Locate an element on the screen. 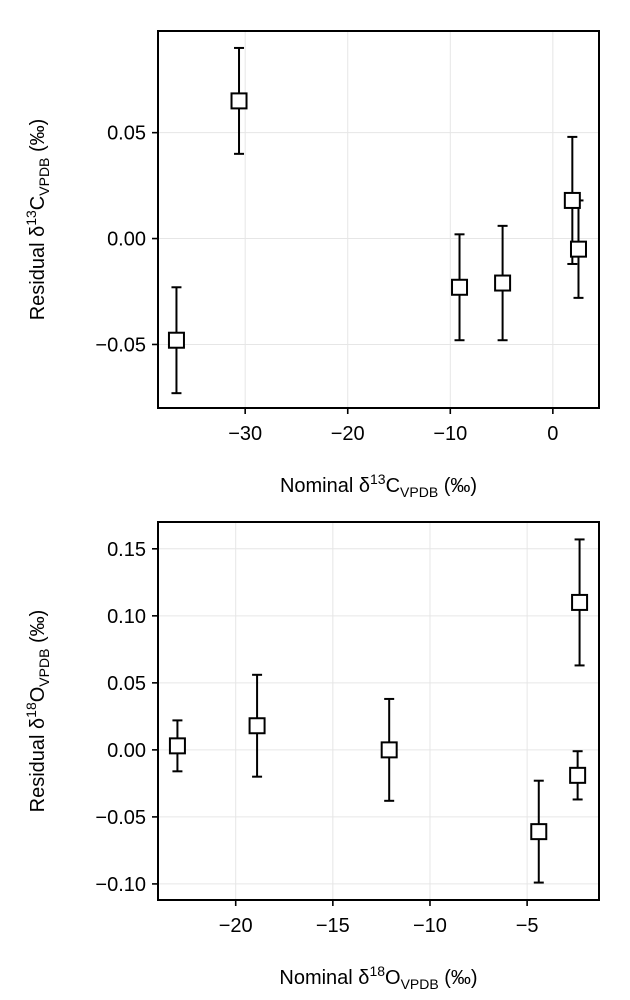 This screenshot has height=1000, width=630. x-axis-label: Nominal δ13CVPDB (‰) is located at coordinates (378, 485).